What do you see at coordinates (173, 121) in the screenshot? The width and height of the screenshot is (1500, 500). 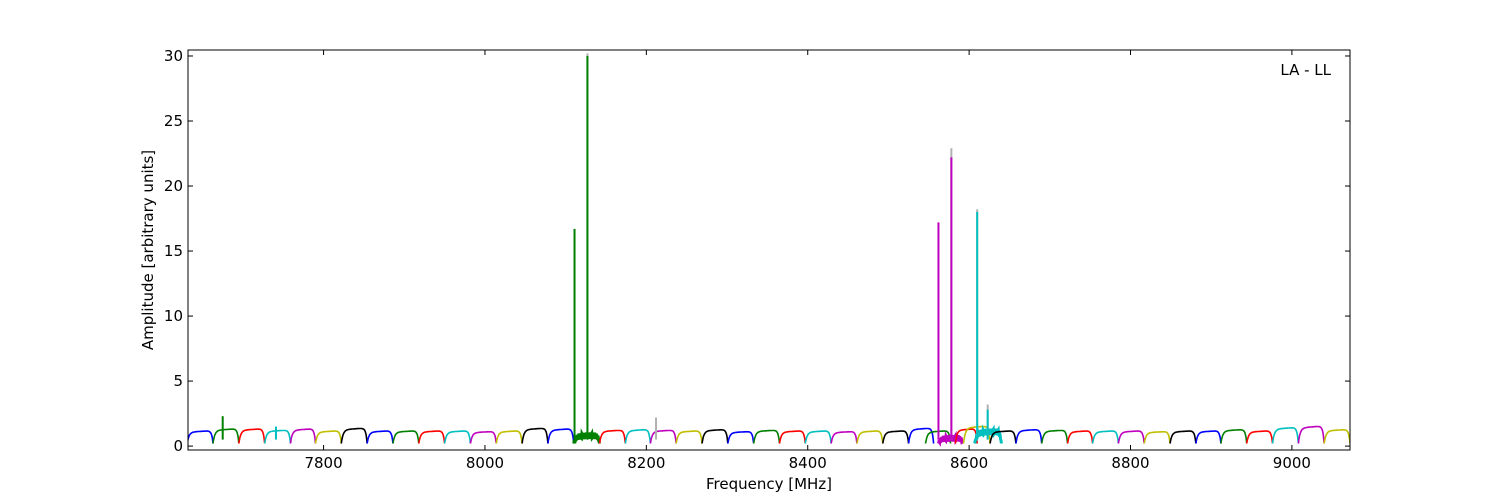 I see `y-tick-label: 25` at bounding box center [173, 121].